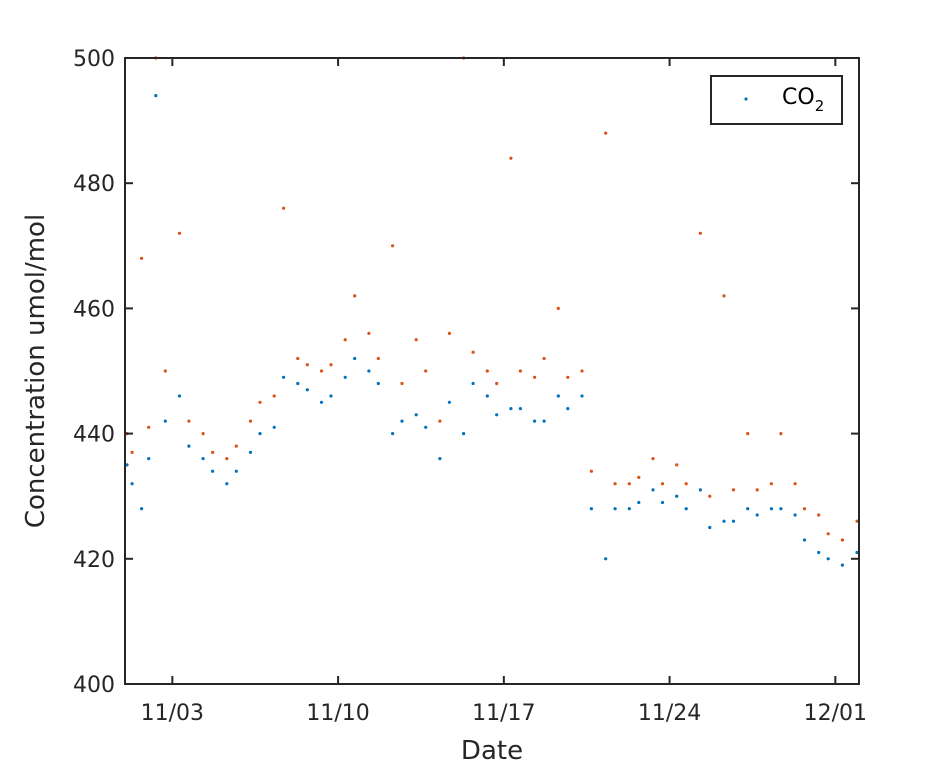 This screenshot has width=950, height=769. Describe the element at coordinates (94, 435) in the screenshot. I see `y-tick-label: 440` at that location.